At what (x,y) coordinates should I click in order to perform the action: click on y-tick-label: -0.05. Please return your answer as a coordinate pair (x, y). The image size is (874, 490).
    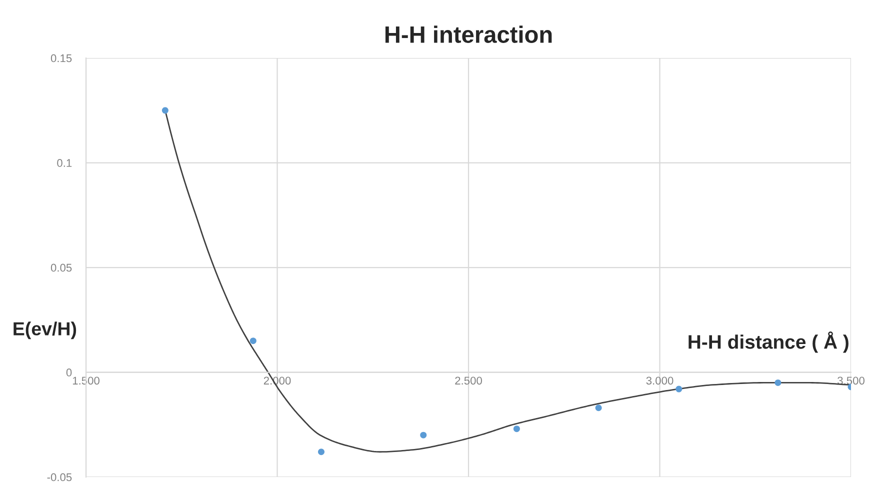
    Looking at the image, I should click on (59, 477).